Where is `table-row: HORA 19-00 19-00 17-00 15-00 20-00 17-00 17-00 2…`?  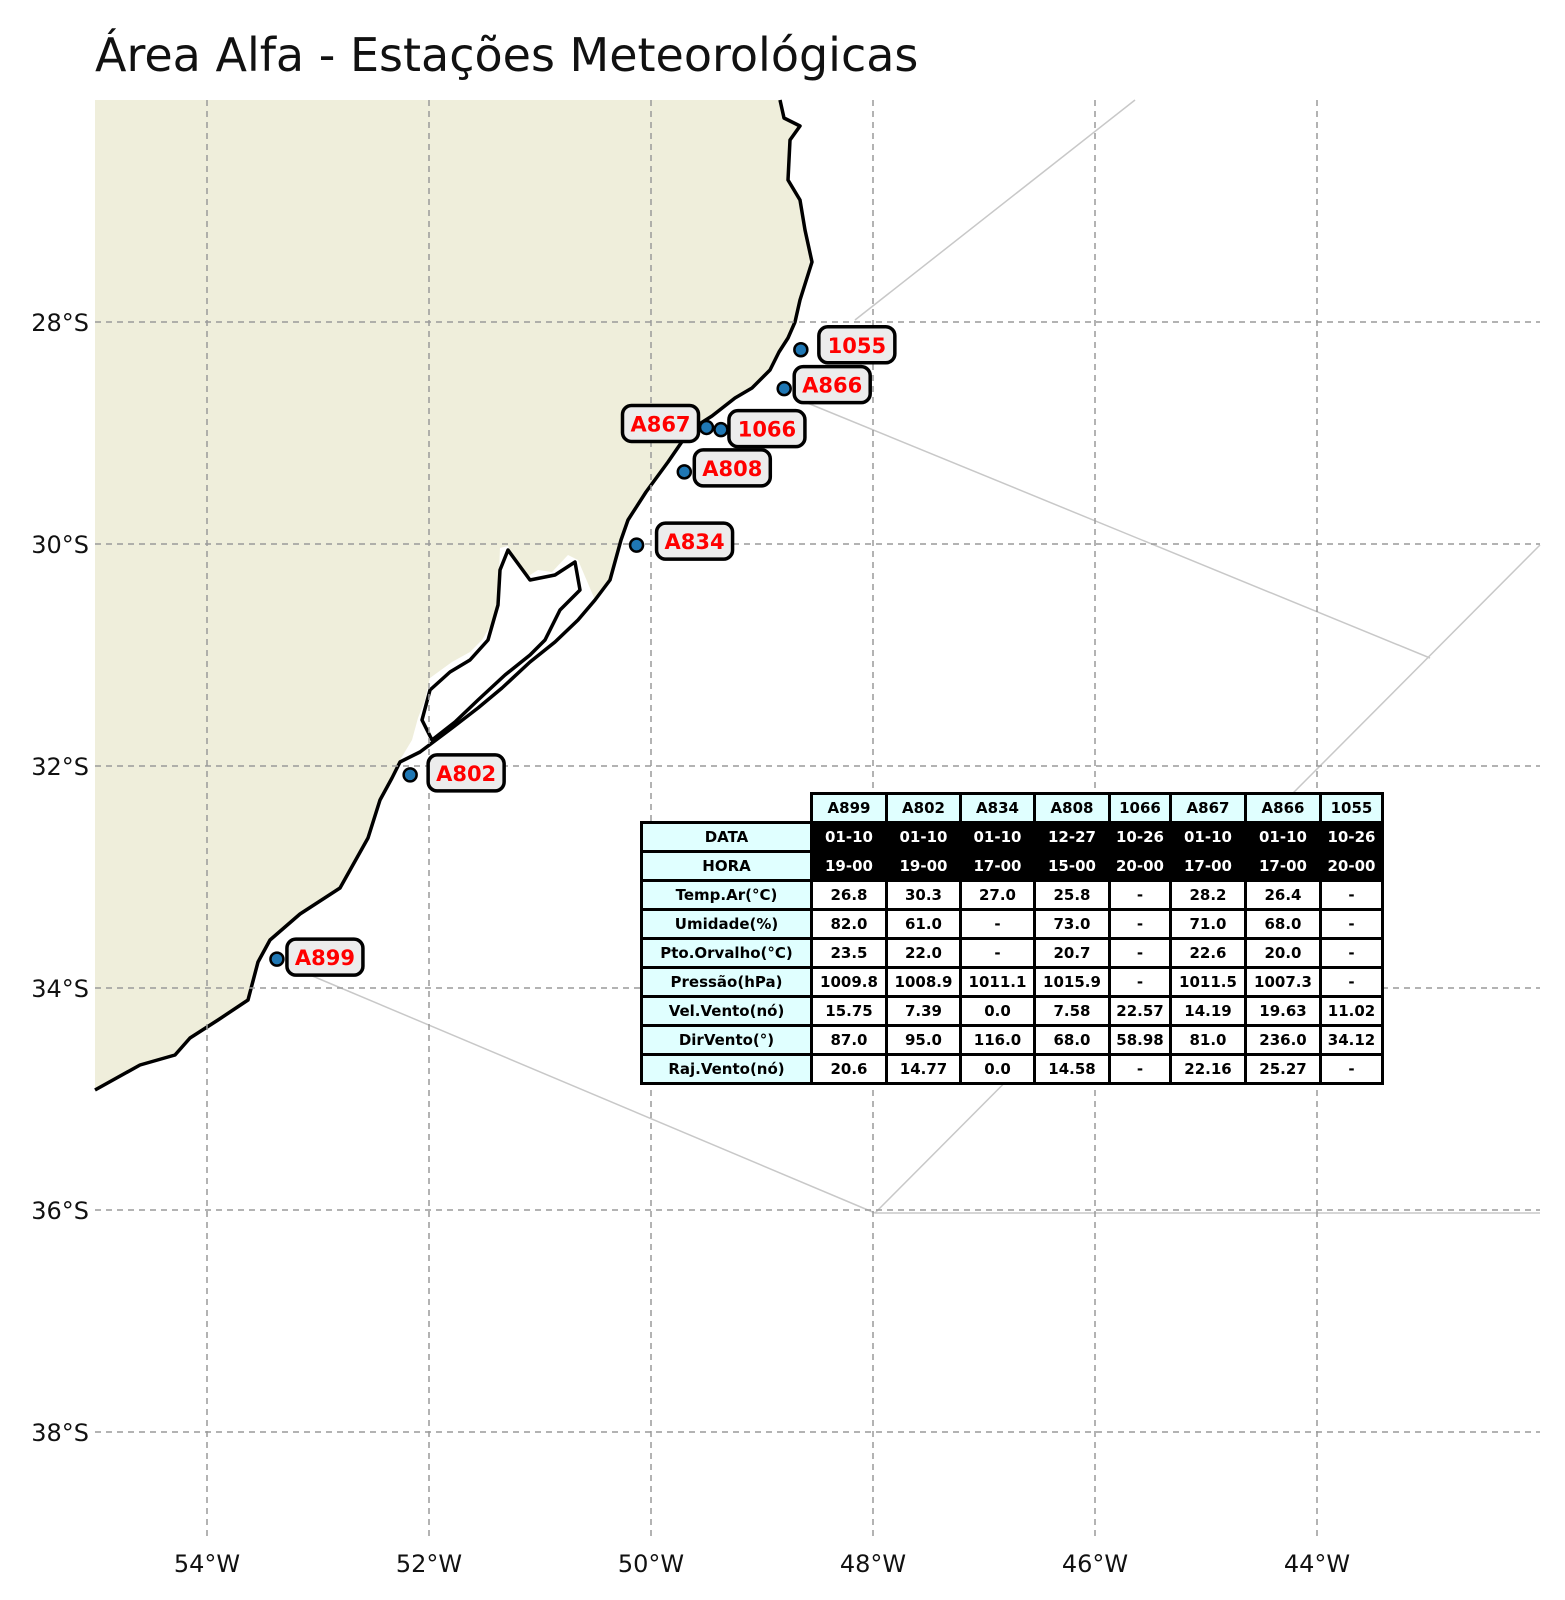 table-row: HORA 19-00 19-00 17-00 15-00 20-00 17-00 17-00 2… is located at coordinates (1012, 866).